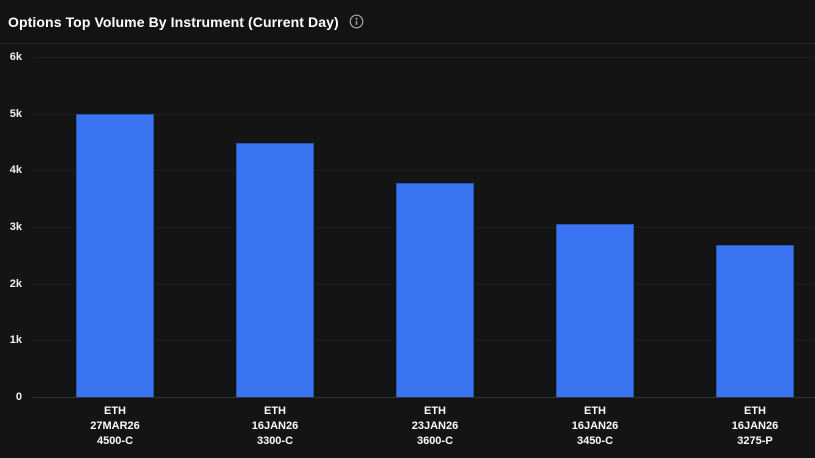 This screenshot has width=815, height=458. What do you see at coordinates (15, 227) in the screenshot?
I see `y-tick-label: 3k` at bounding box center [15, 227].